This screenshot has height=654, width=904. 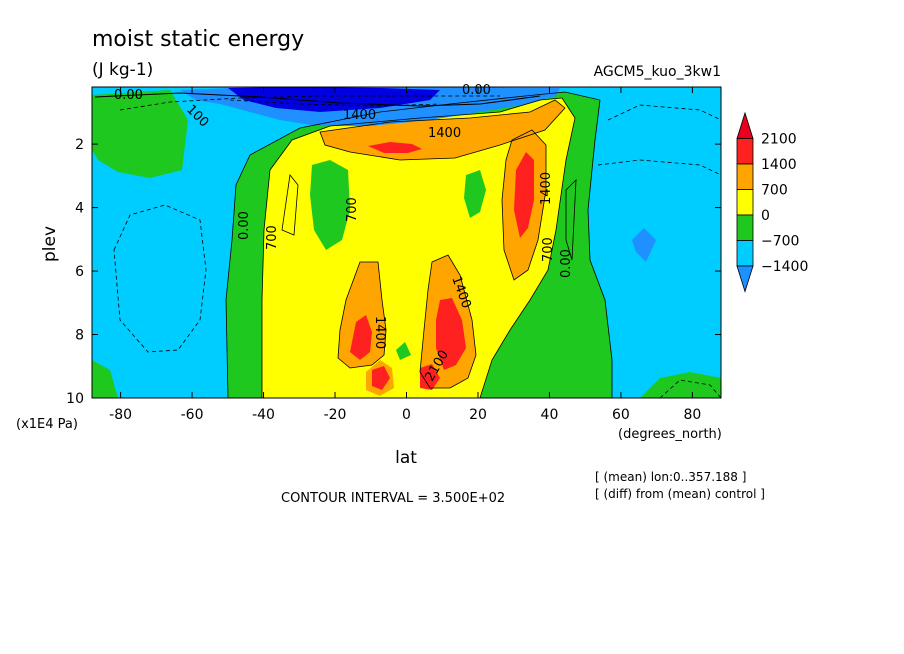 I want to click on contour-orange-upper, so click(x=442, y=130).